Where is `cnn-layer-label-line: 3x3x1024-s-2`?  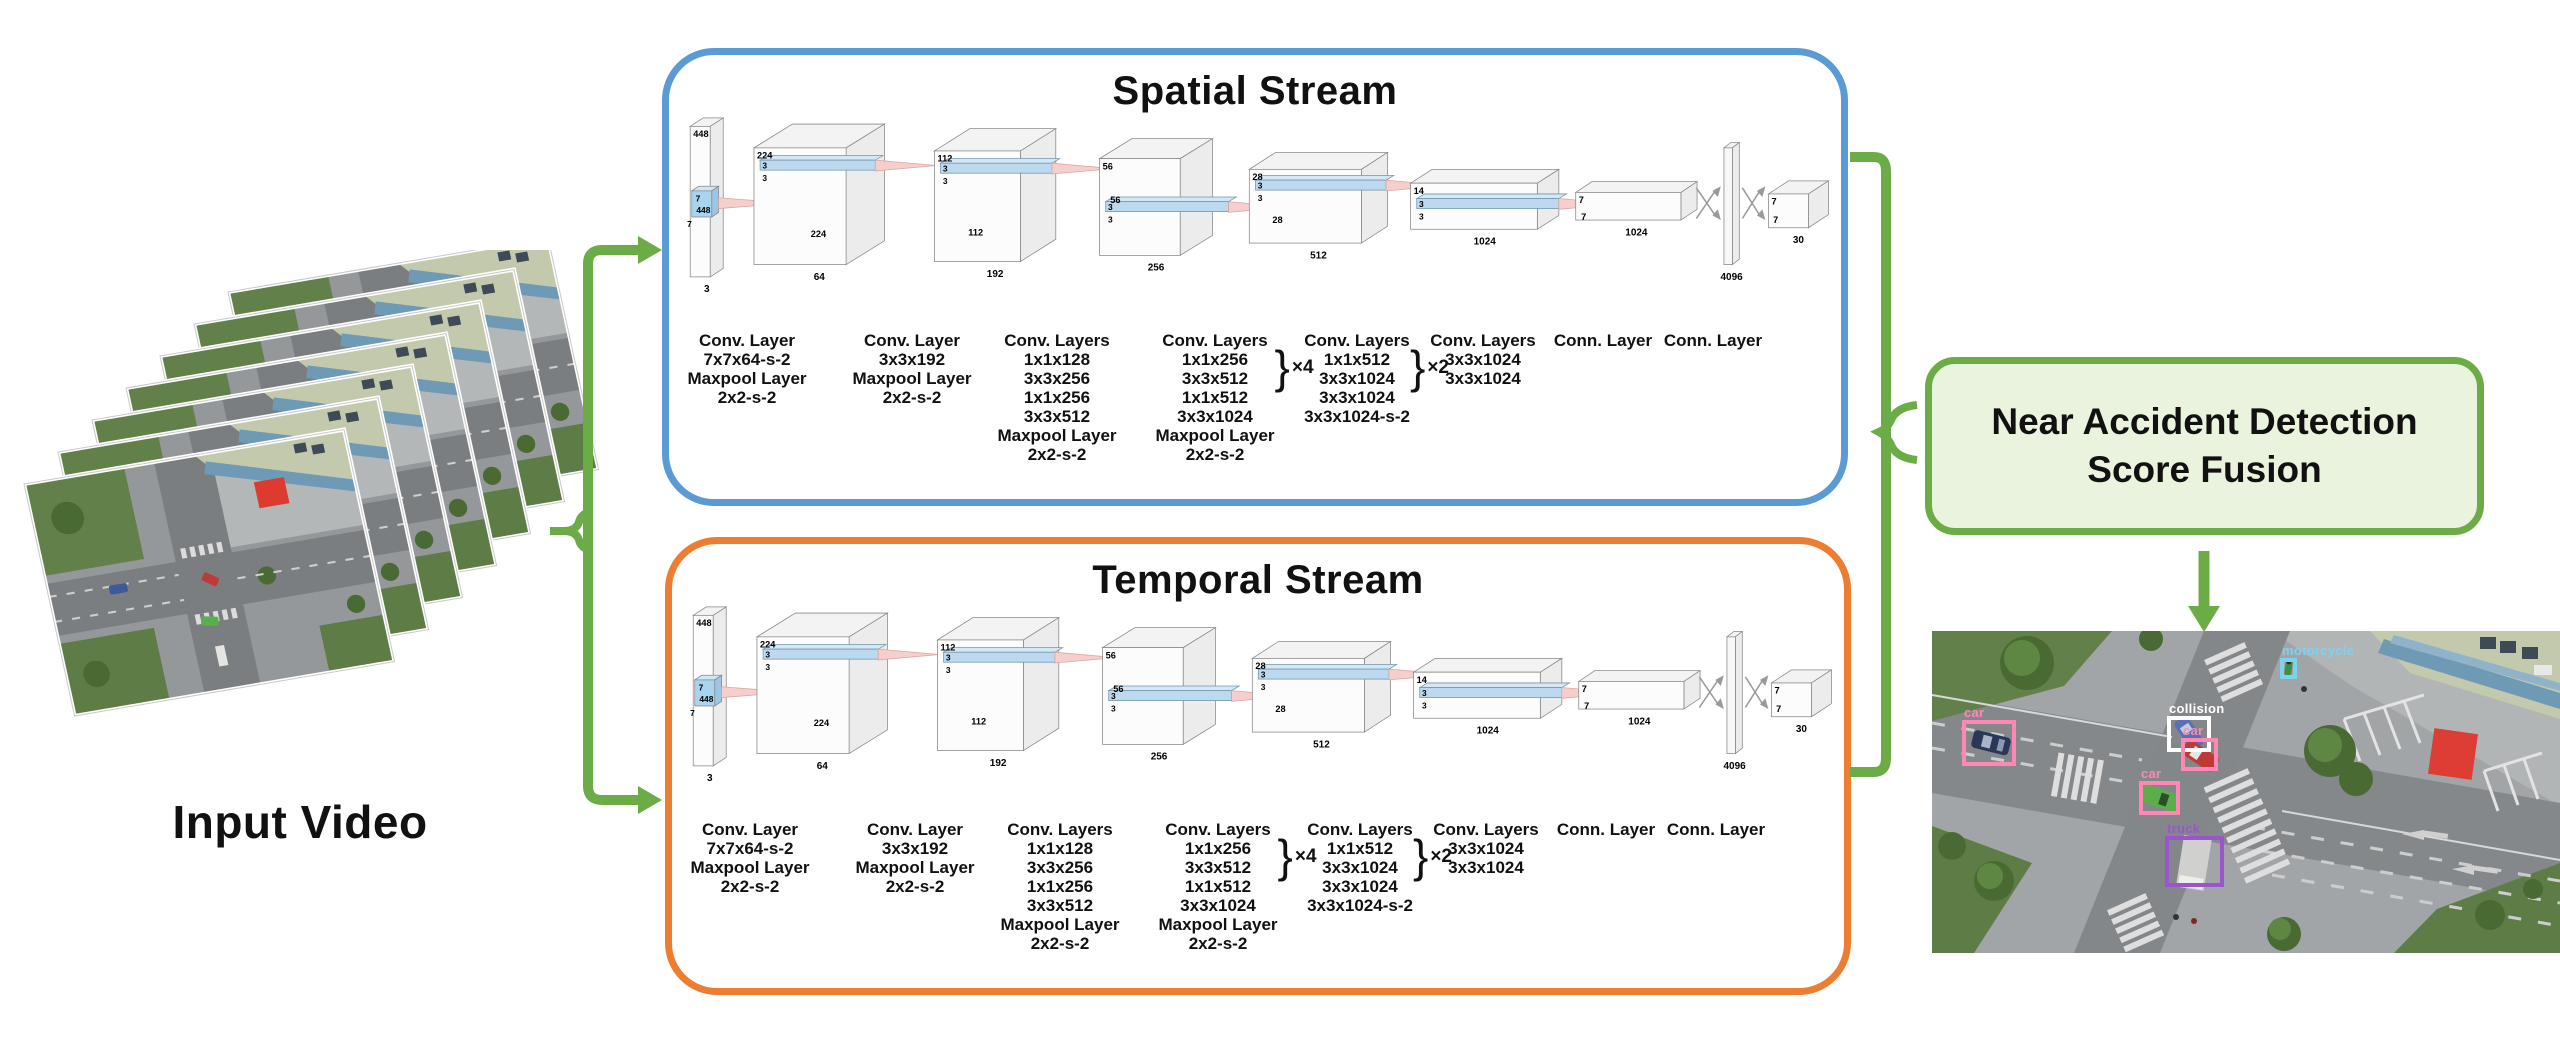 cnn-layer-label-line: 3x3x1024-s-2 is located at coordinates (1357, 416).